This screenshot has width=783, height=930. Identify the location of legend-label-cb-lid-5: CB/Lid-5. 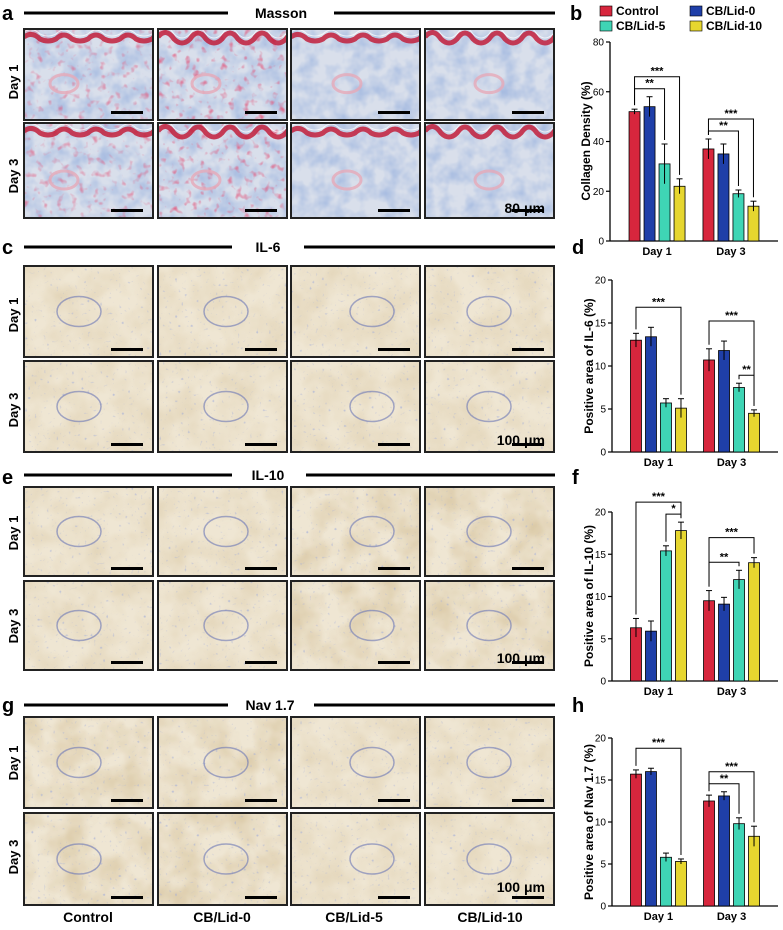
(641, 26).